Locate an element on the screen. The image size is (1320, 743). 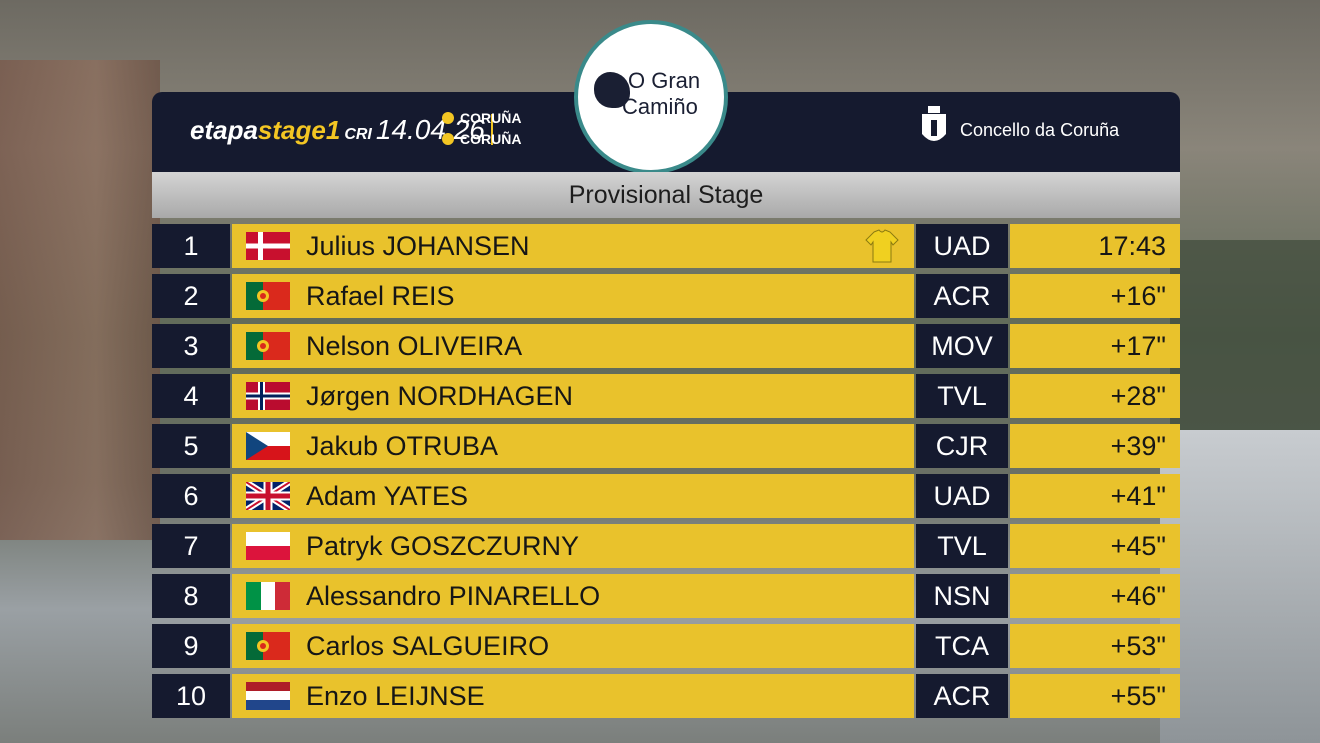
stage-date: 14.04.26 is located at coordinates (434, 129).